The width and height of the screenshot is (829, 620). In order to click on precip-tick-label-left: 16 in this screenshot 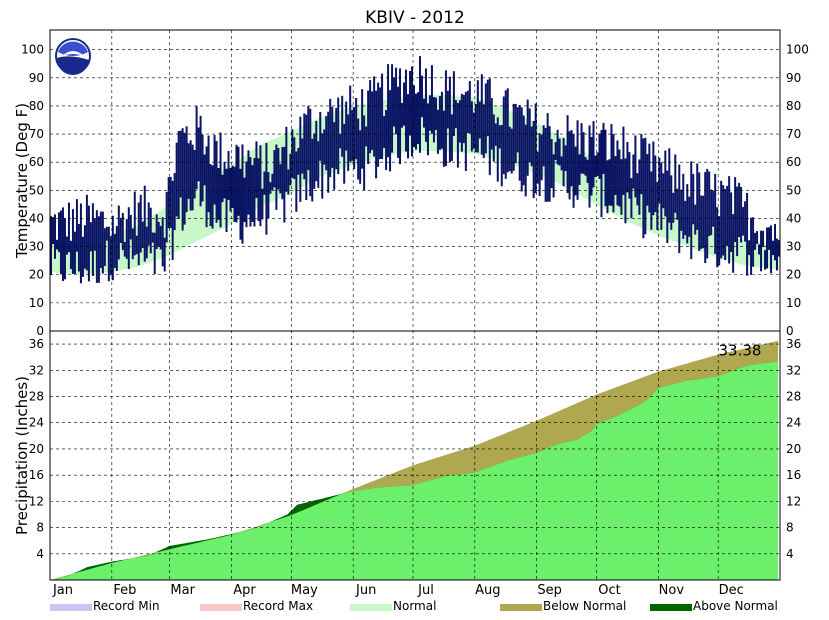, I will do `click(36, 475)`.